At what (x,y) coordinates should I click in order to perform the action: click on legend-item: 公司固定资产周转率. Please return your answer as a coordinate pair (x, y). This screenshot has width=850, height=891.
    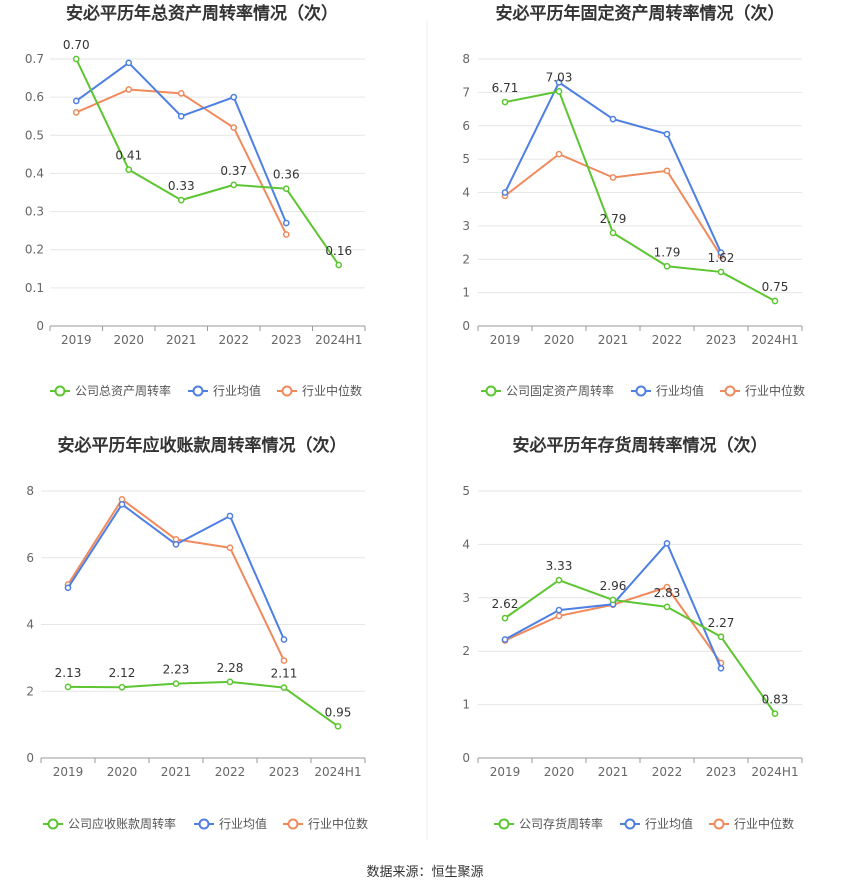
    Looking at the image, I should click on (547, 390).